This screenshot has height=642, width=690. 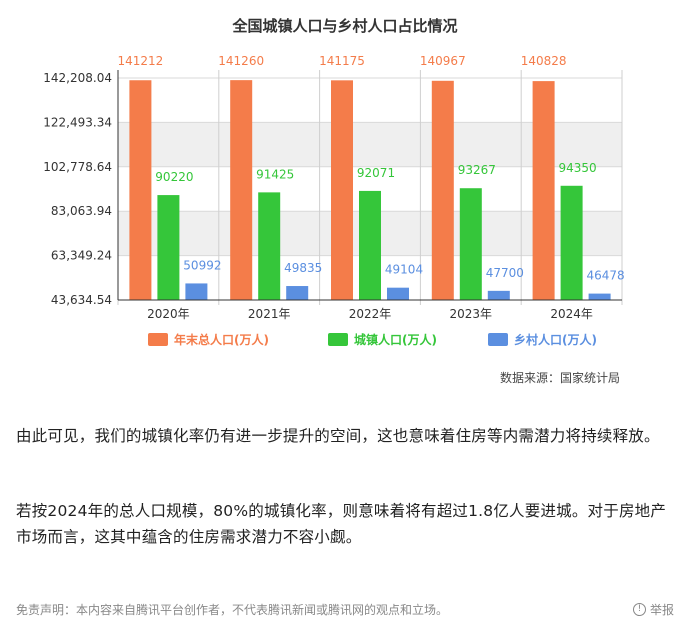 I want to click on disclaimer-text: 免责声明：本内容来自腾讯平台创作者，不代表腾讯新闻或腾讯网的观点和立场。, so click(x=232, y=610).